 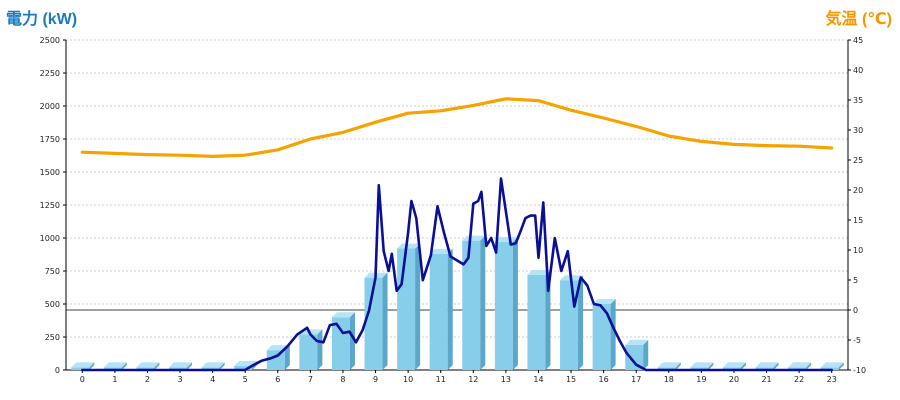 What do you see at coordinates (855, 310) in the screenshot?
I see `right-tick-label: 0` at bounding box center [855, 310].